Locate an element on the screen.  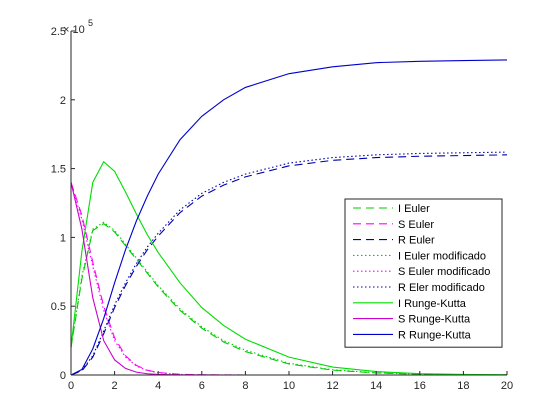
y-tick-label: 0.5 is located at coordinates (58, 307).